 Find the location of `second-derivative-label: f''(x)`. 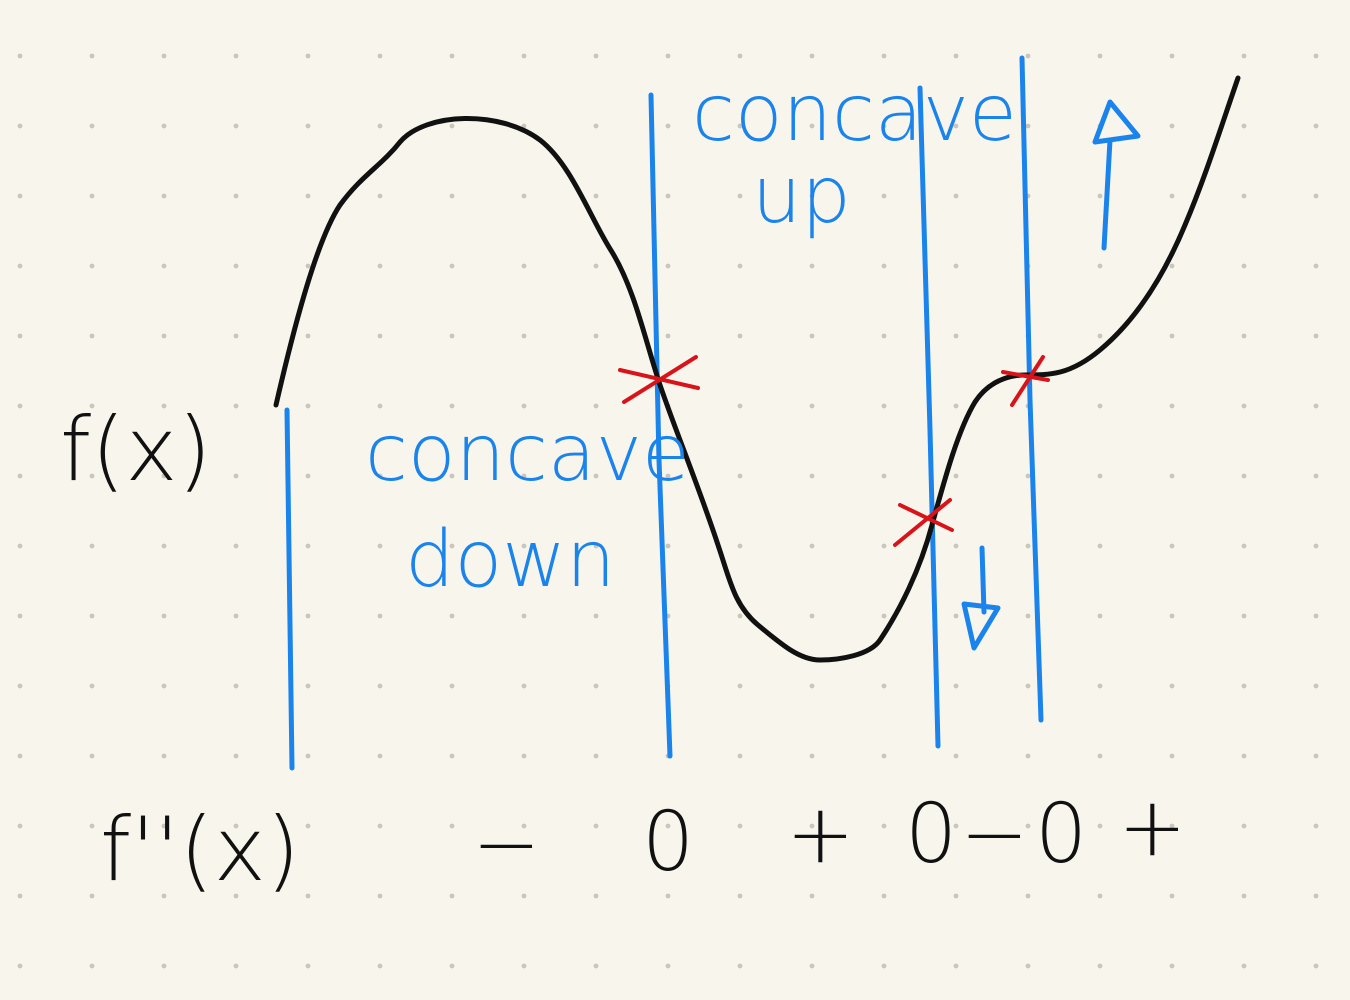

second-derivative-label: f''(x) is located at coordinates (200, 849).